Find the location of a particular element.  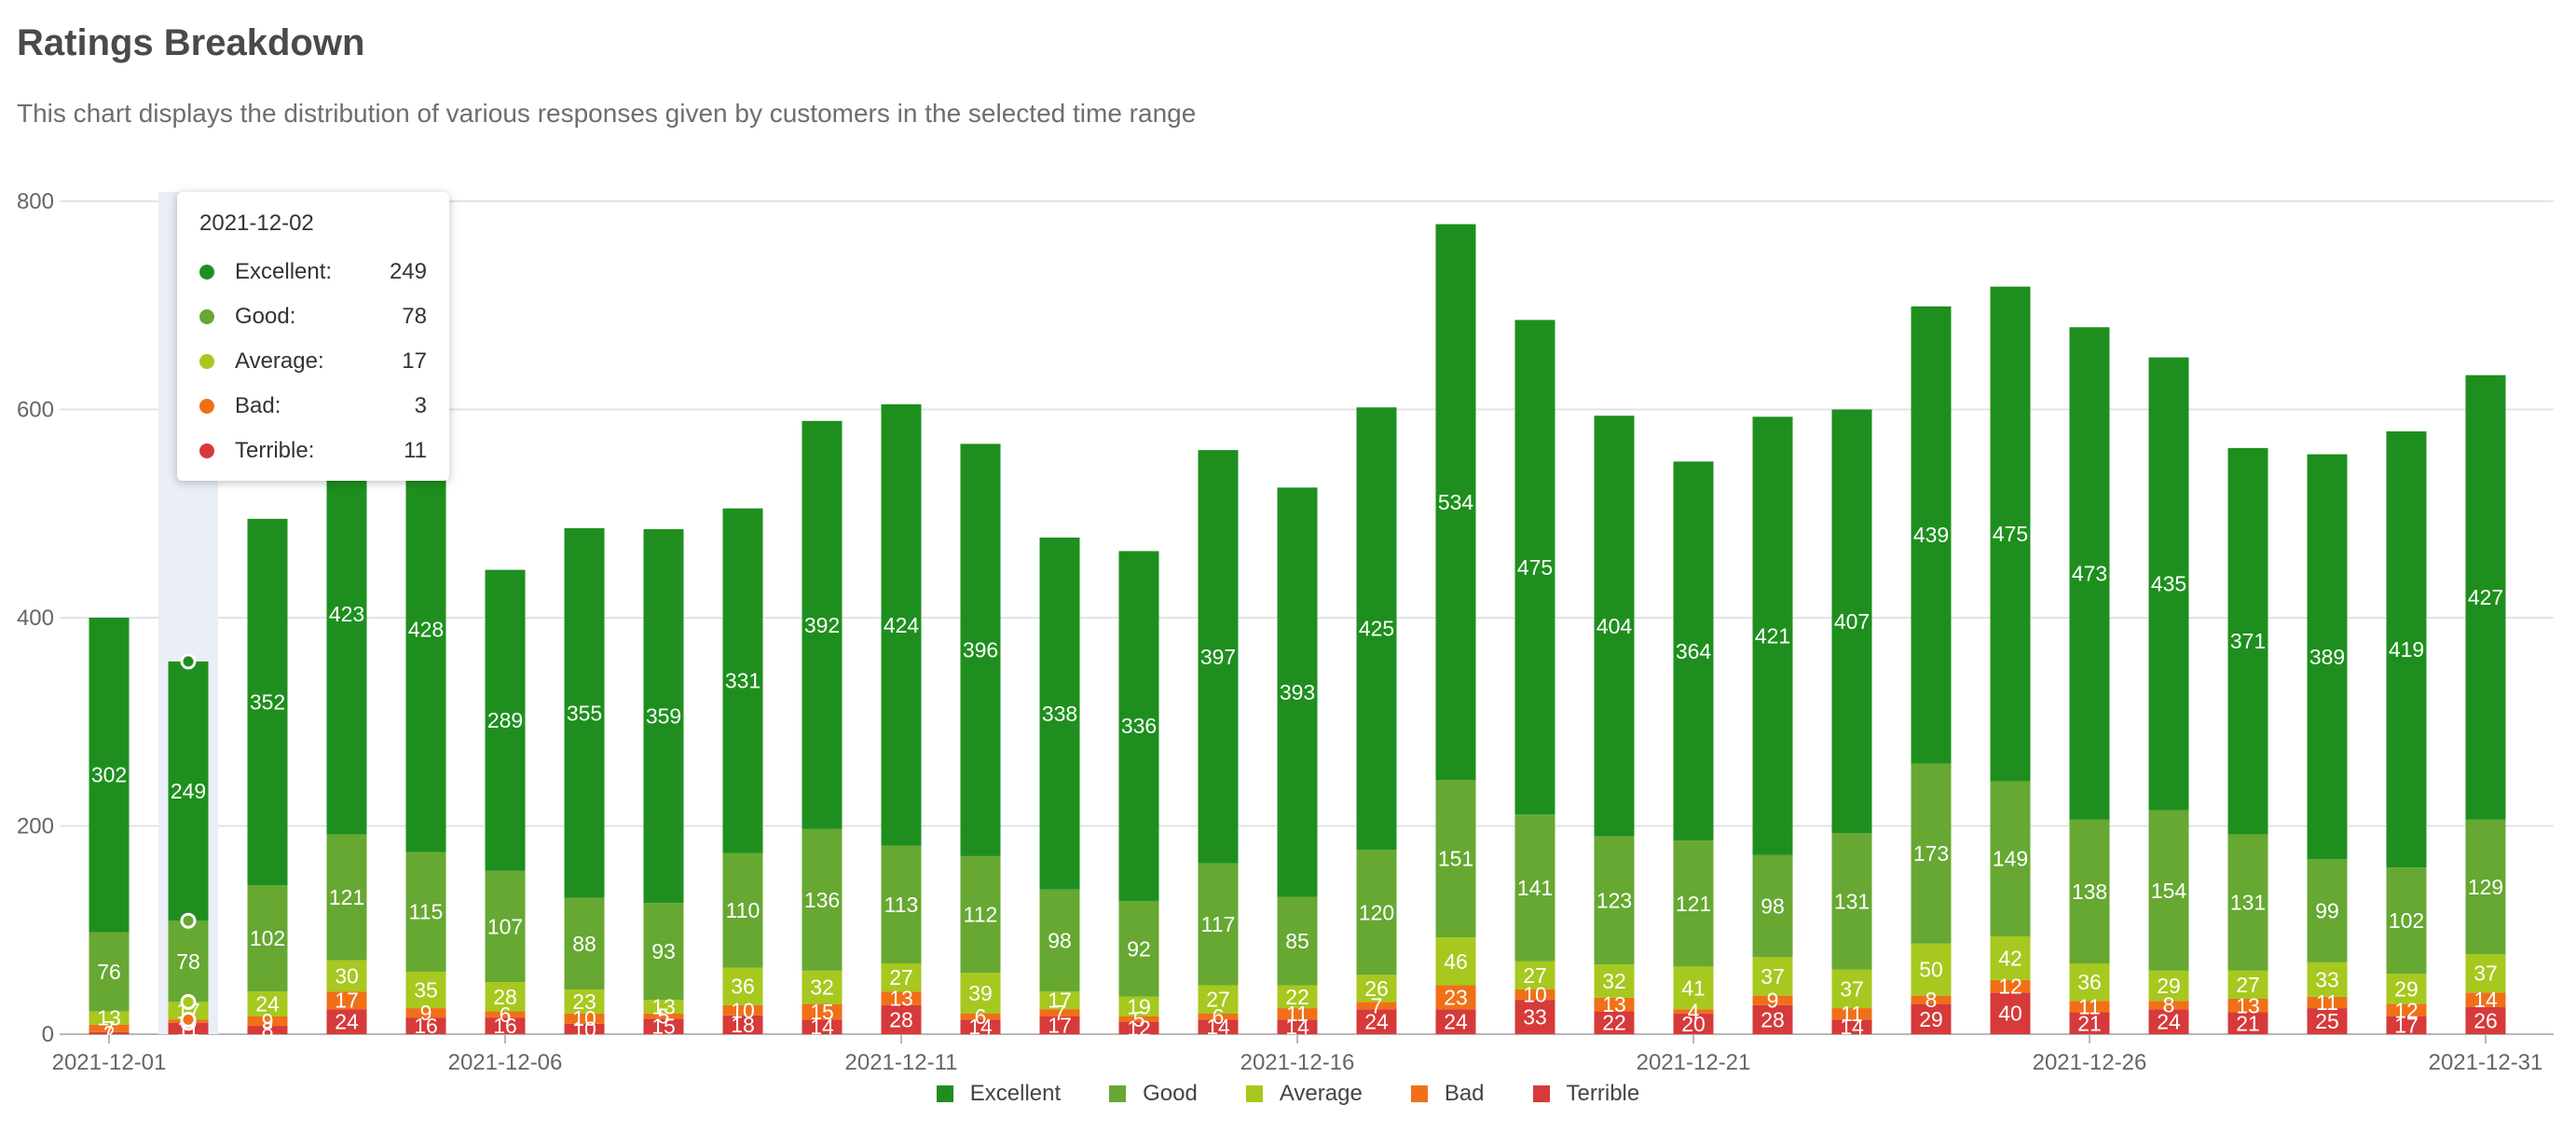

legend-item-terrible: Terrible is located at coordinates (1585, 1094).